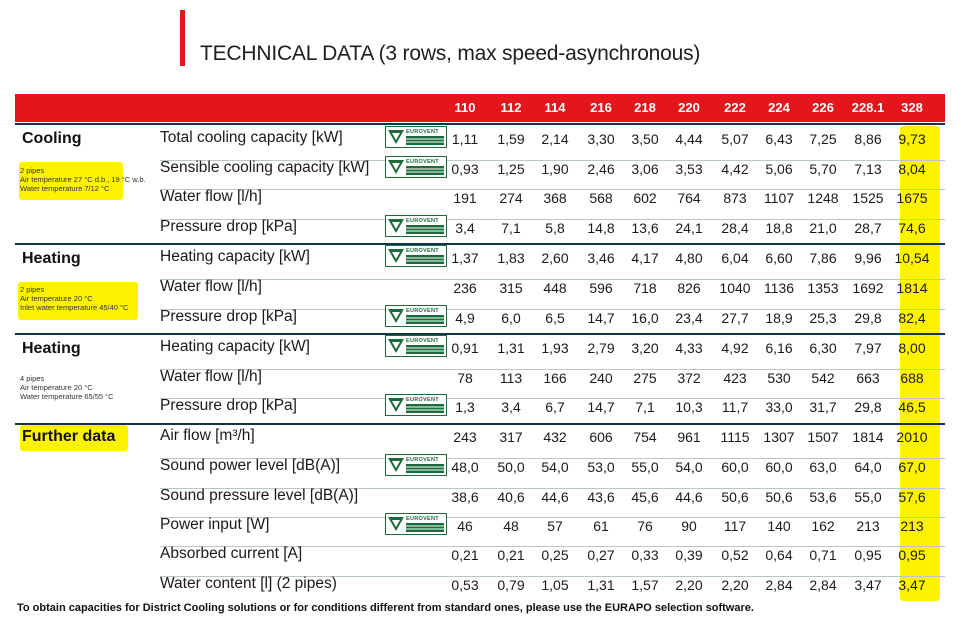  I want to click on table-cell: 6,5, so click(555, 318).